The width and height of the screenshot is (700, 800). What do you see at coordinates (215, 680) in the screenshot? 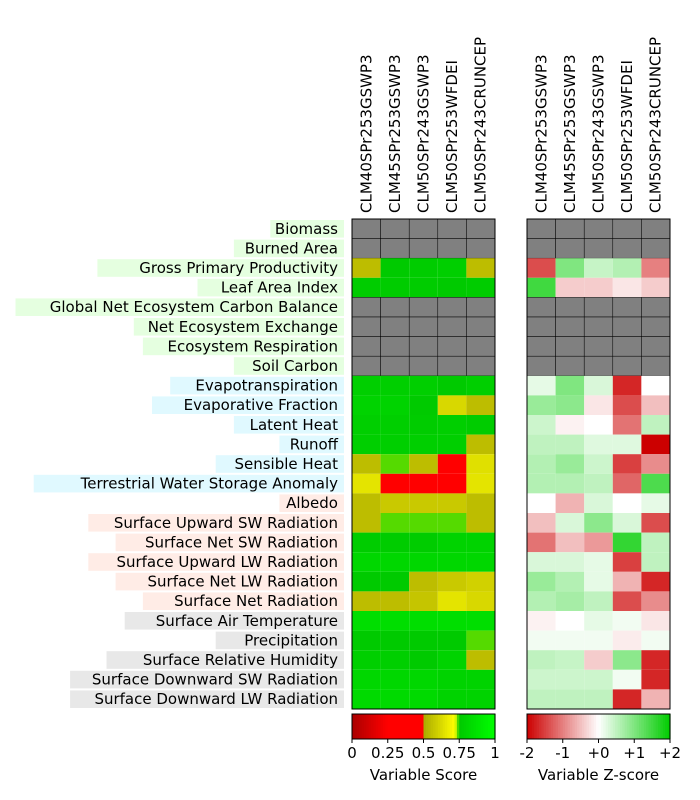
I see `row-label-23: Surface Downward SW Radiation` at bounding box center [215, 680].